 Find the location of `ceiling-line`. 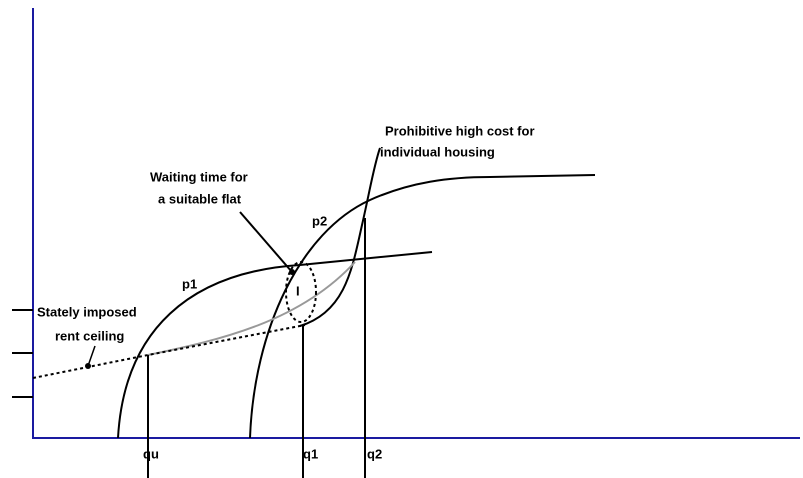

ceiling-line is located at coordinates (169, 351).